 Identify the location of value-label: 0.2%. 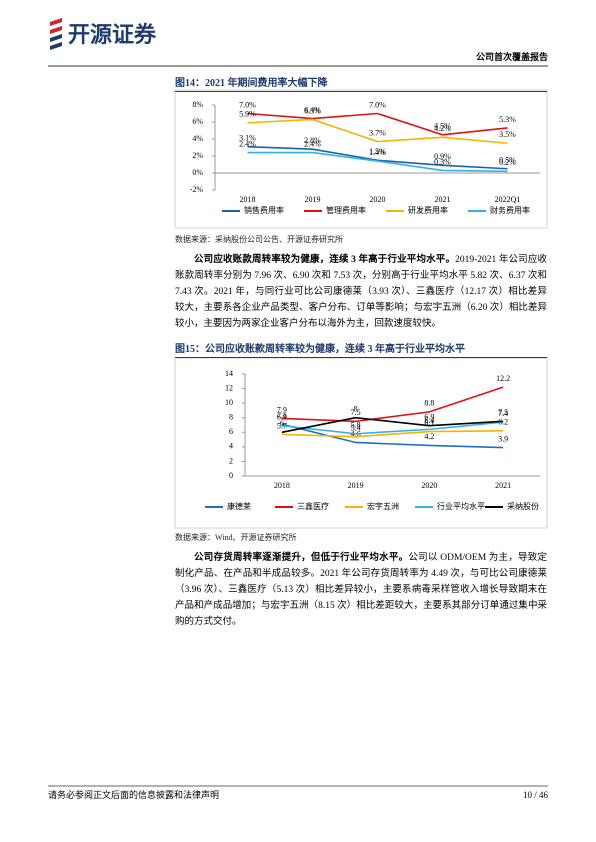
(507, 162).